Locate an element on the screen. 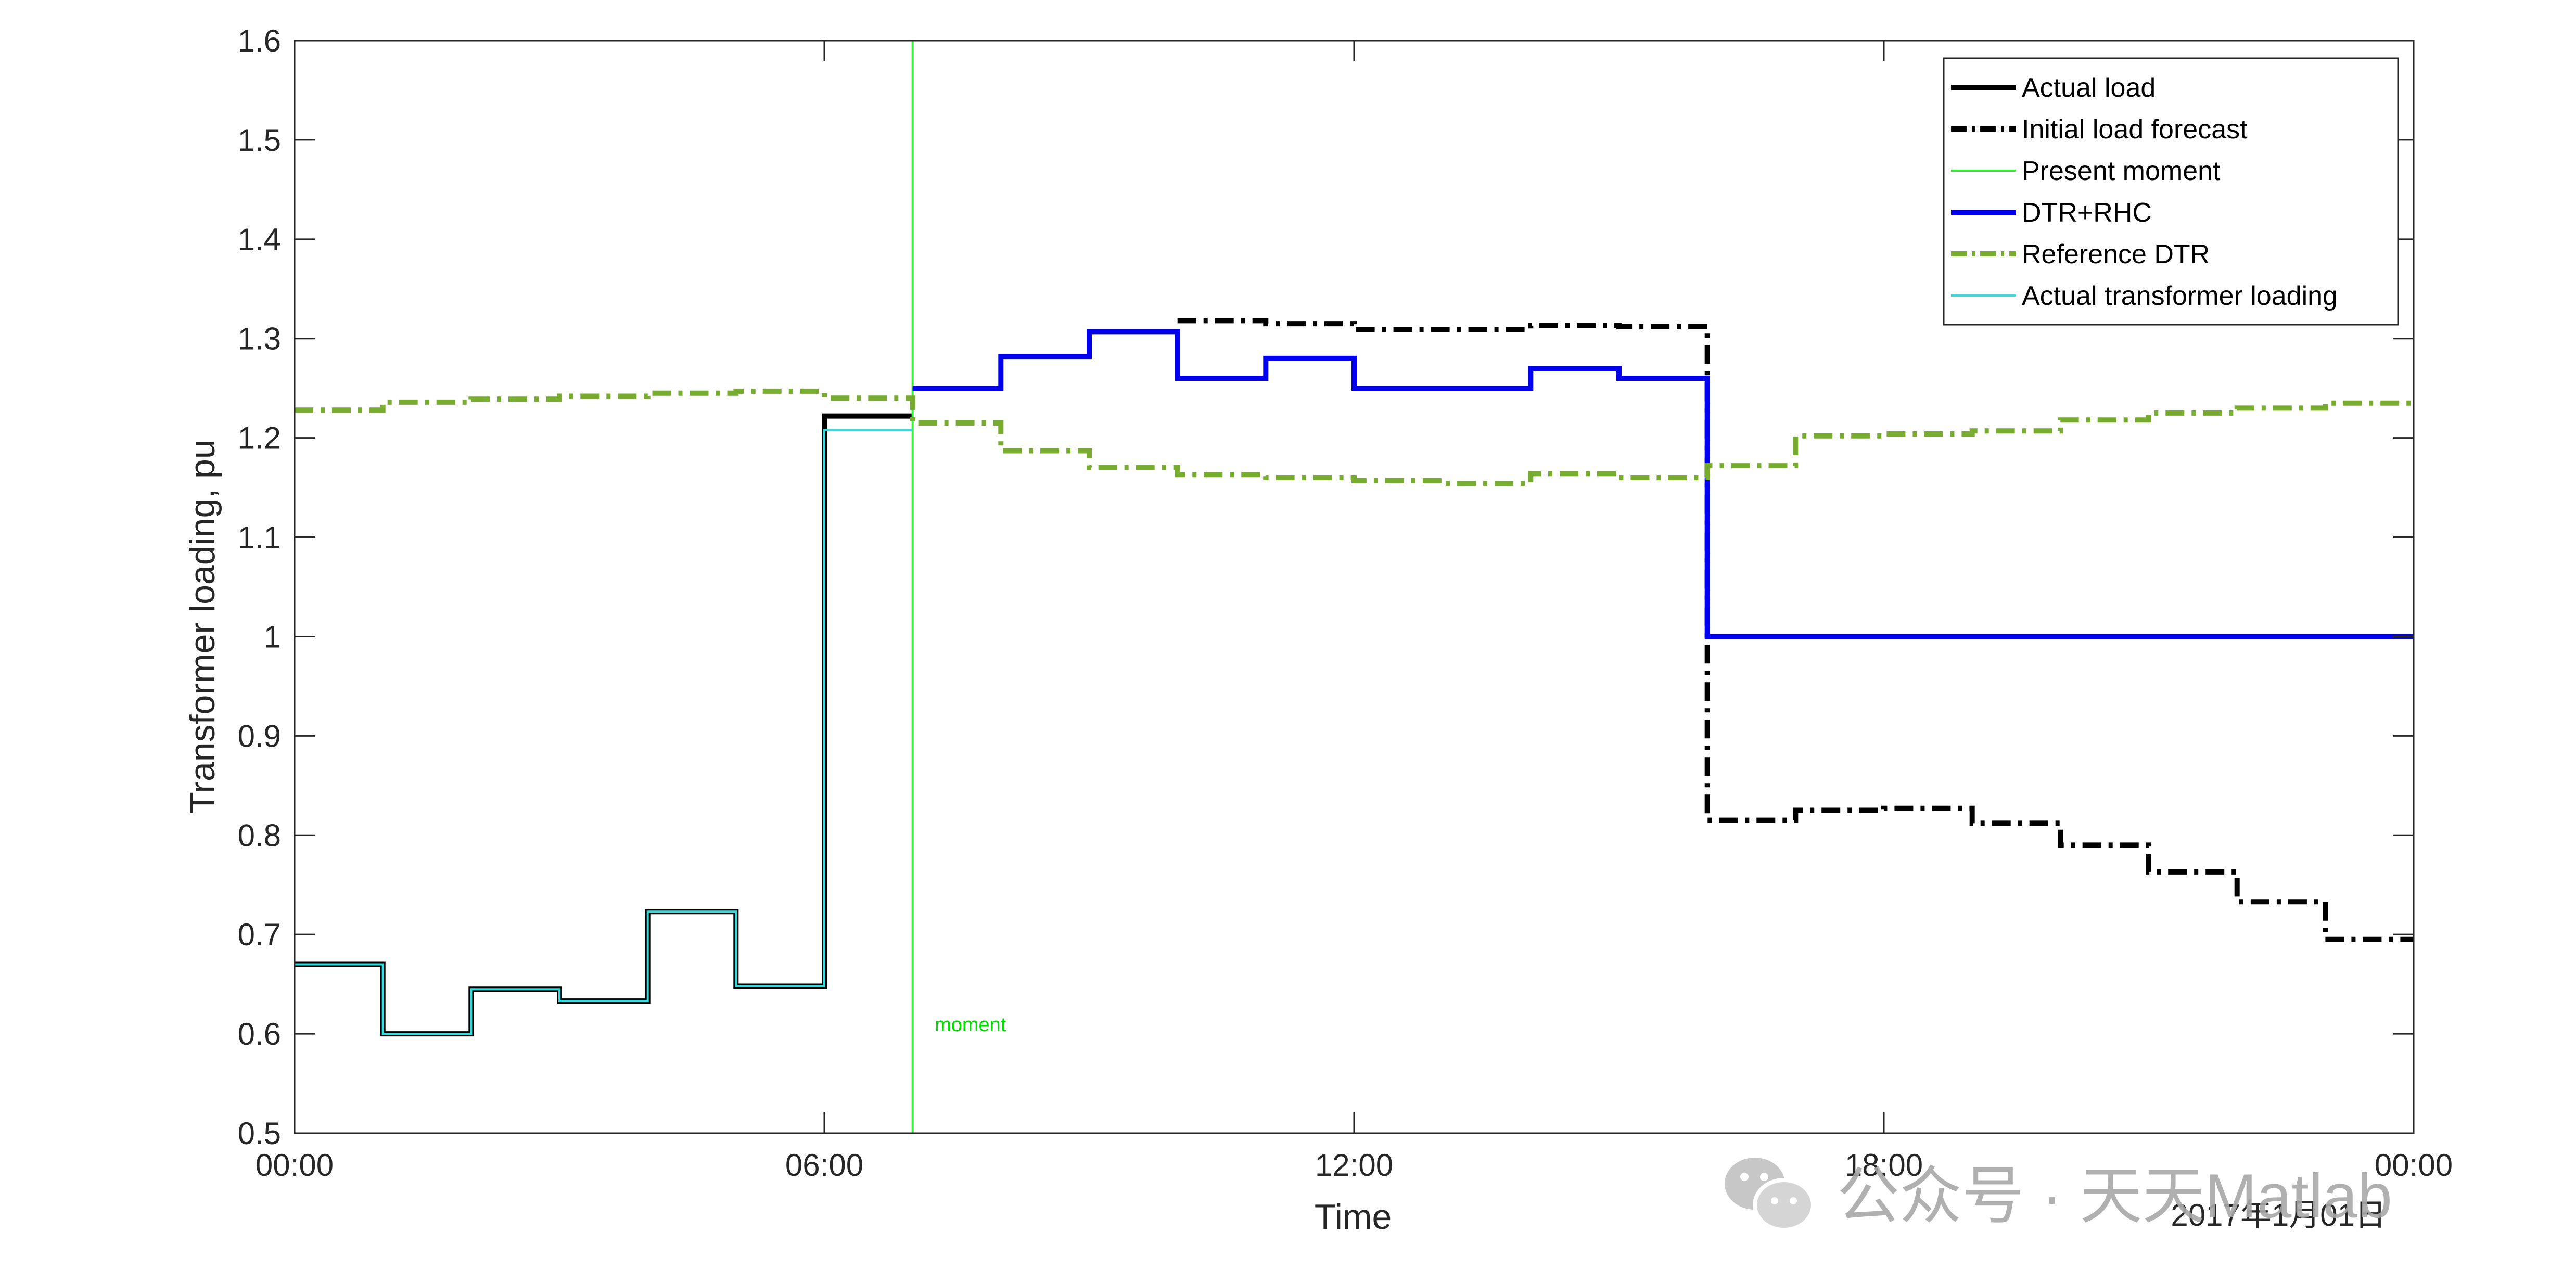  legend-label: DTR+RHC is located at coordinates (2087, 213).